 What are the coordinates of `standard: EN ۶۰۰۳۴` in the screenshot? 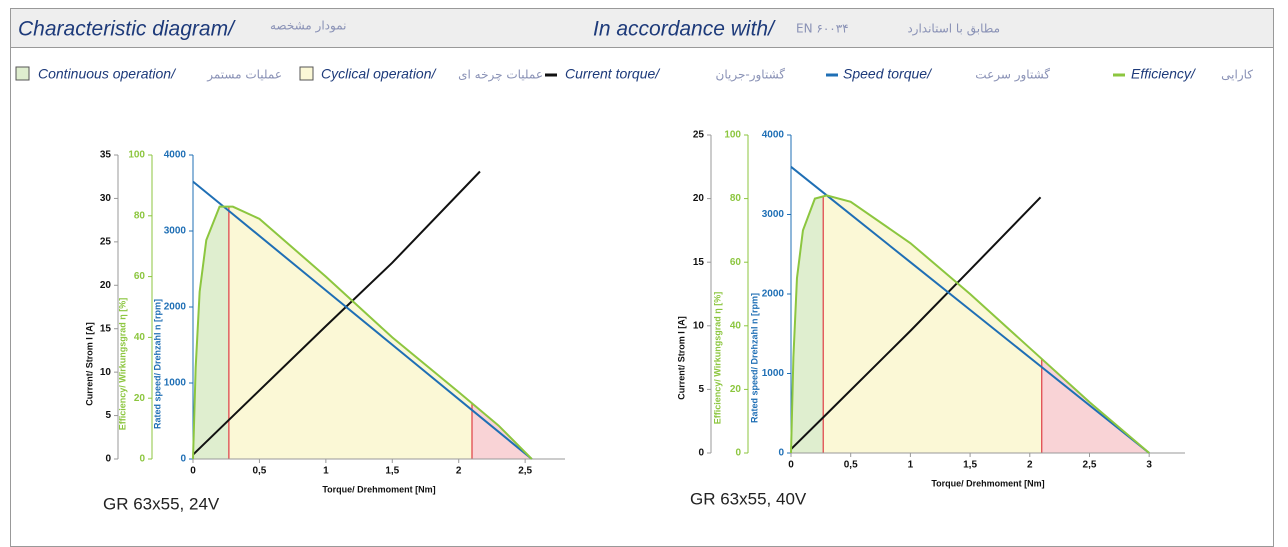 It's located at (822, 29).